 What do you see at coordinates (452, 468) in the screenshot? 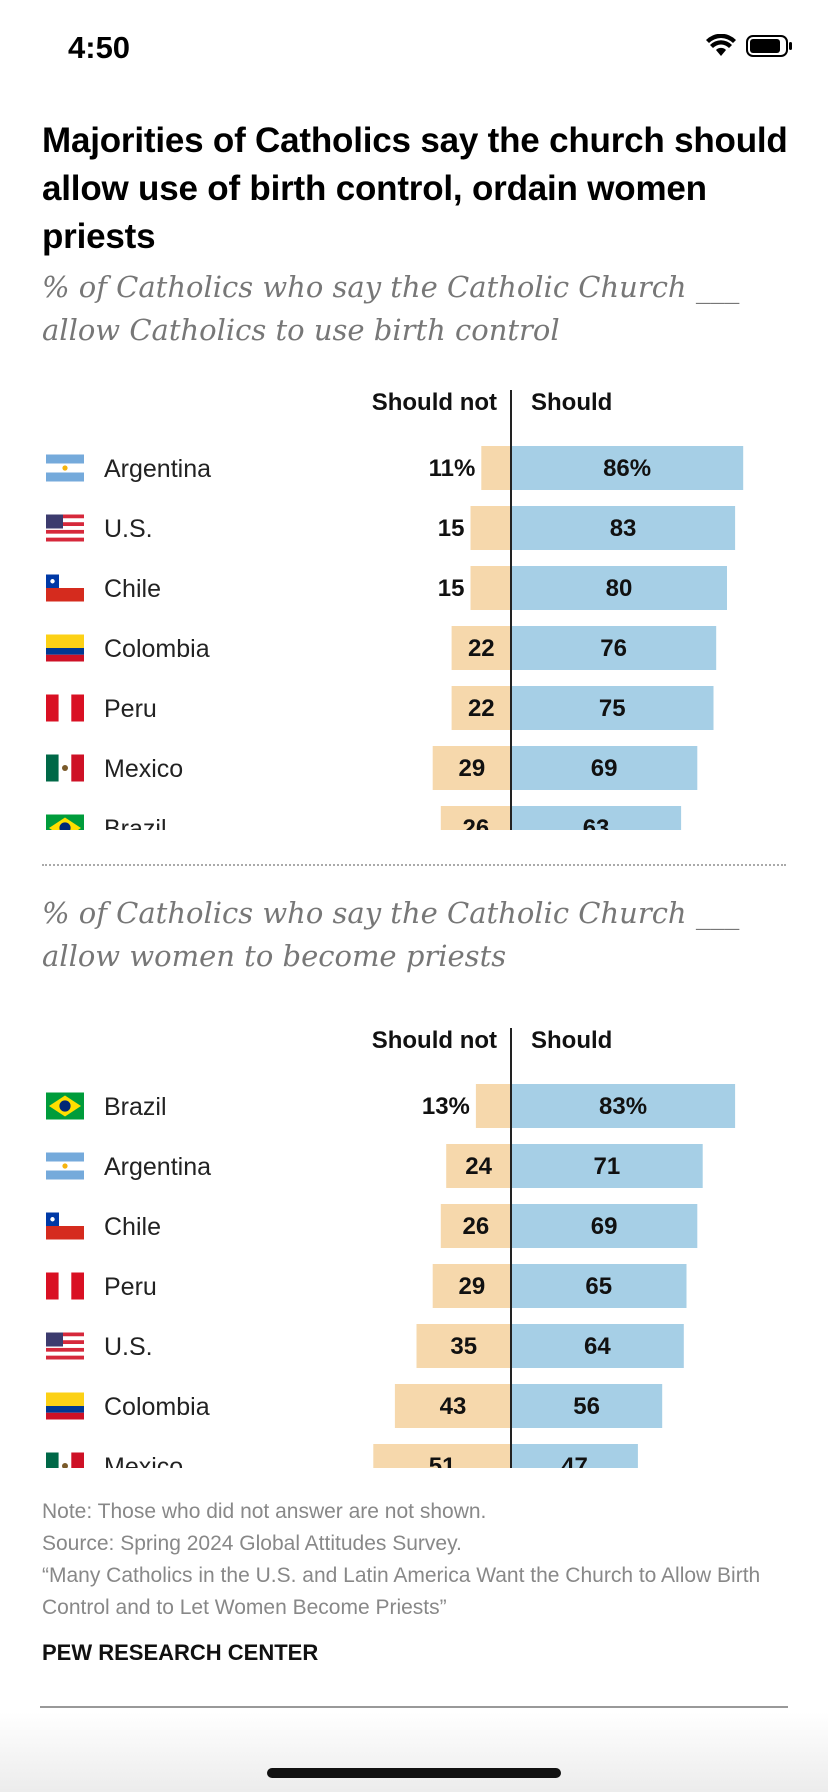
I see `value-label-should-not: 11%` at bounding box center [452, 468].